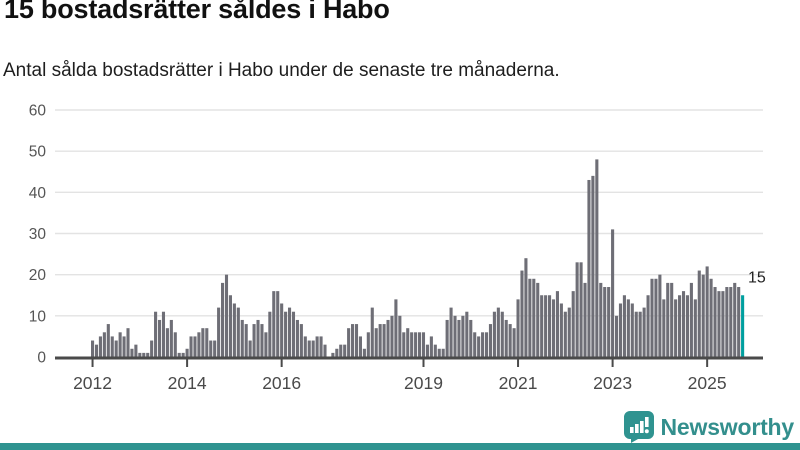 The width and height of the screenshot is (800, 450). I want to click on x-axis-tick-label: 2019, so click(423, 383).